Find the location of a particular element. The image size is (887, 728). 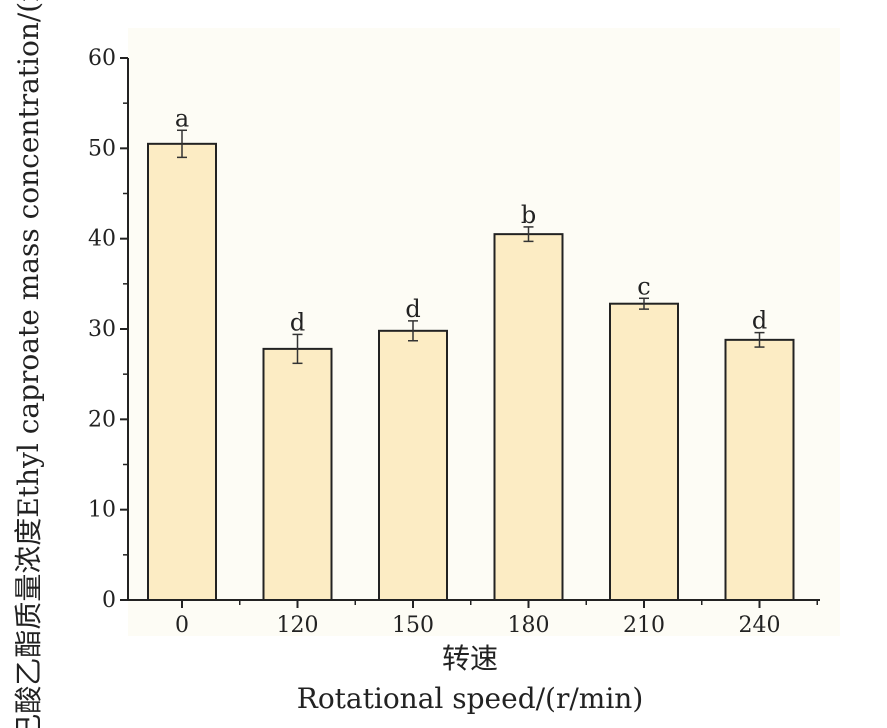

y-tick-label: 20 is located at coordinates (102, 419).